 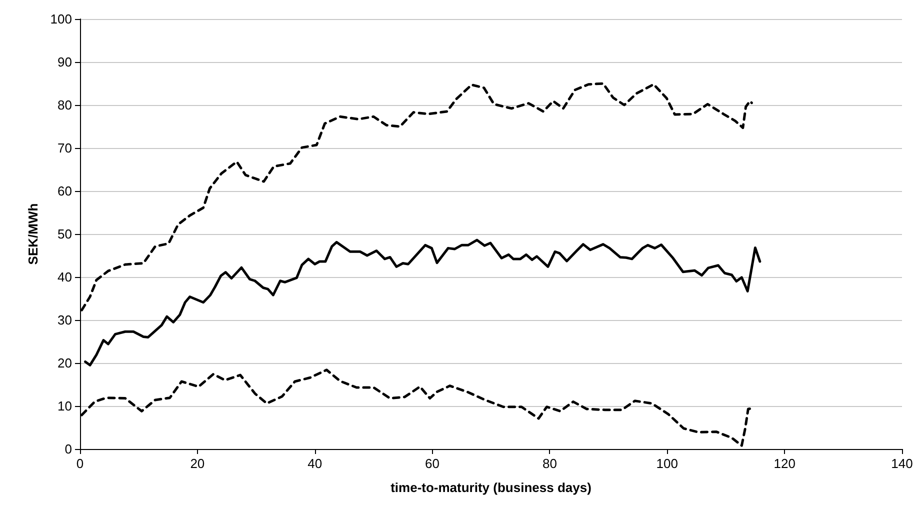 What do you see at coordinates (65, 105) in the screenshot?
I see `y-tick-label: 80` at bounding box center [65, 105].